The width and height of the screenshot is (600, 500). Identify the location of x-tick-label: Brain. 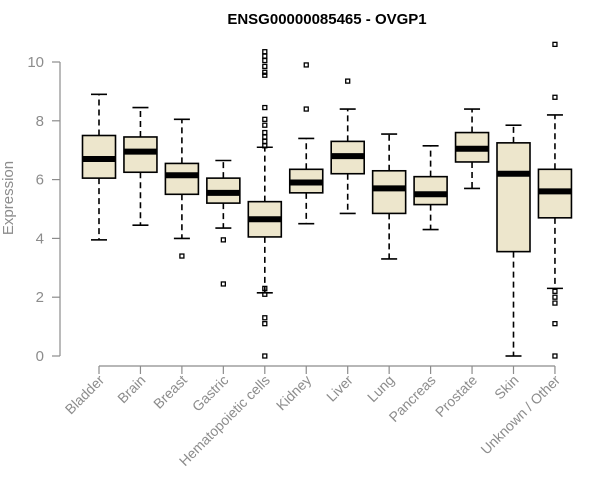
(131, 389).